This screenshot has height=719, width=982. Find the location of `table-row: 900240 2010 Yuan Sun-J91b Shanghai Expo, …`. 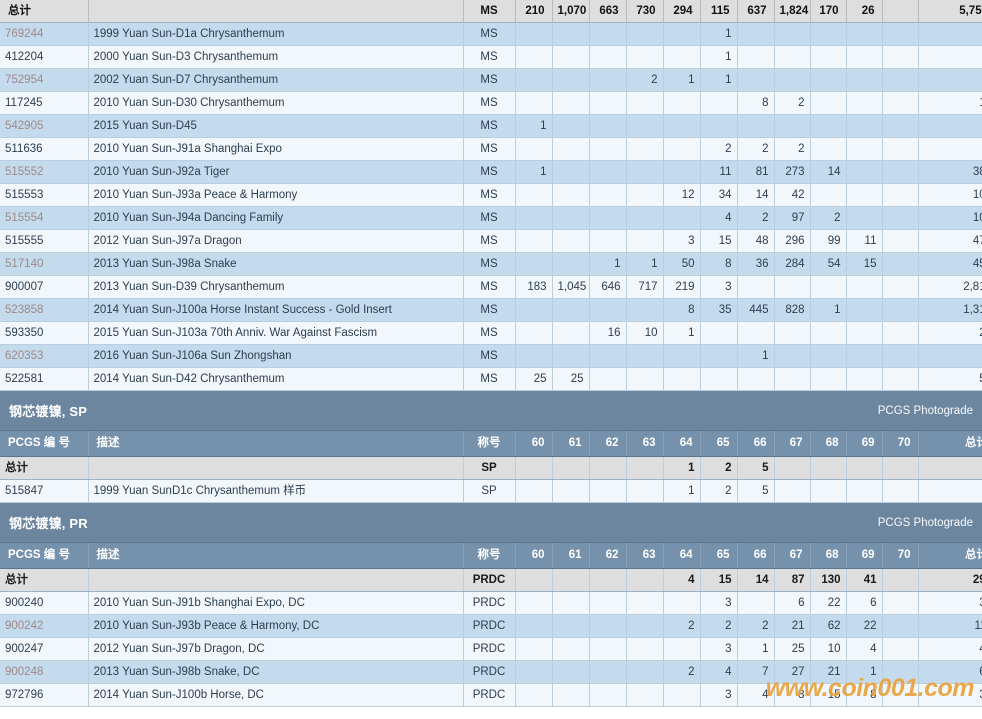

table-row: 900240 2010 Yuan Sun-J91b Shanghai Expo, … is located at coordinates (491, 603).